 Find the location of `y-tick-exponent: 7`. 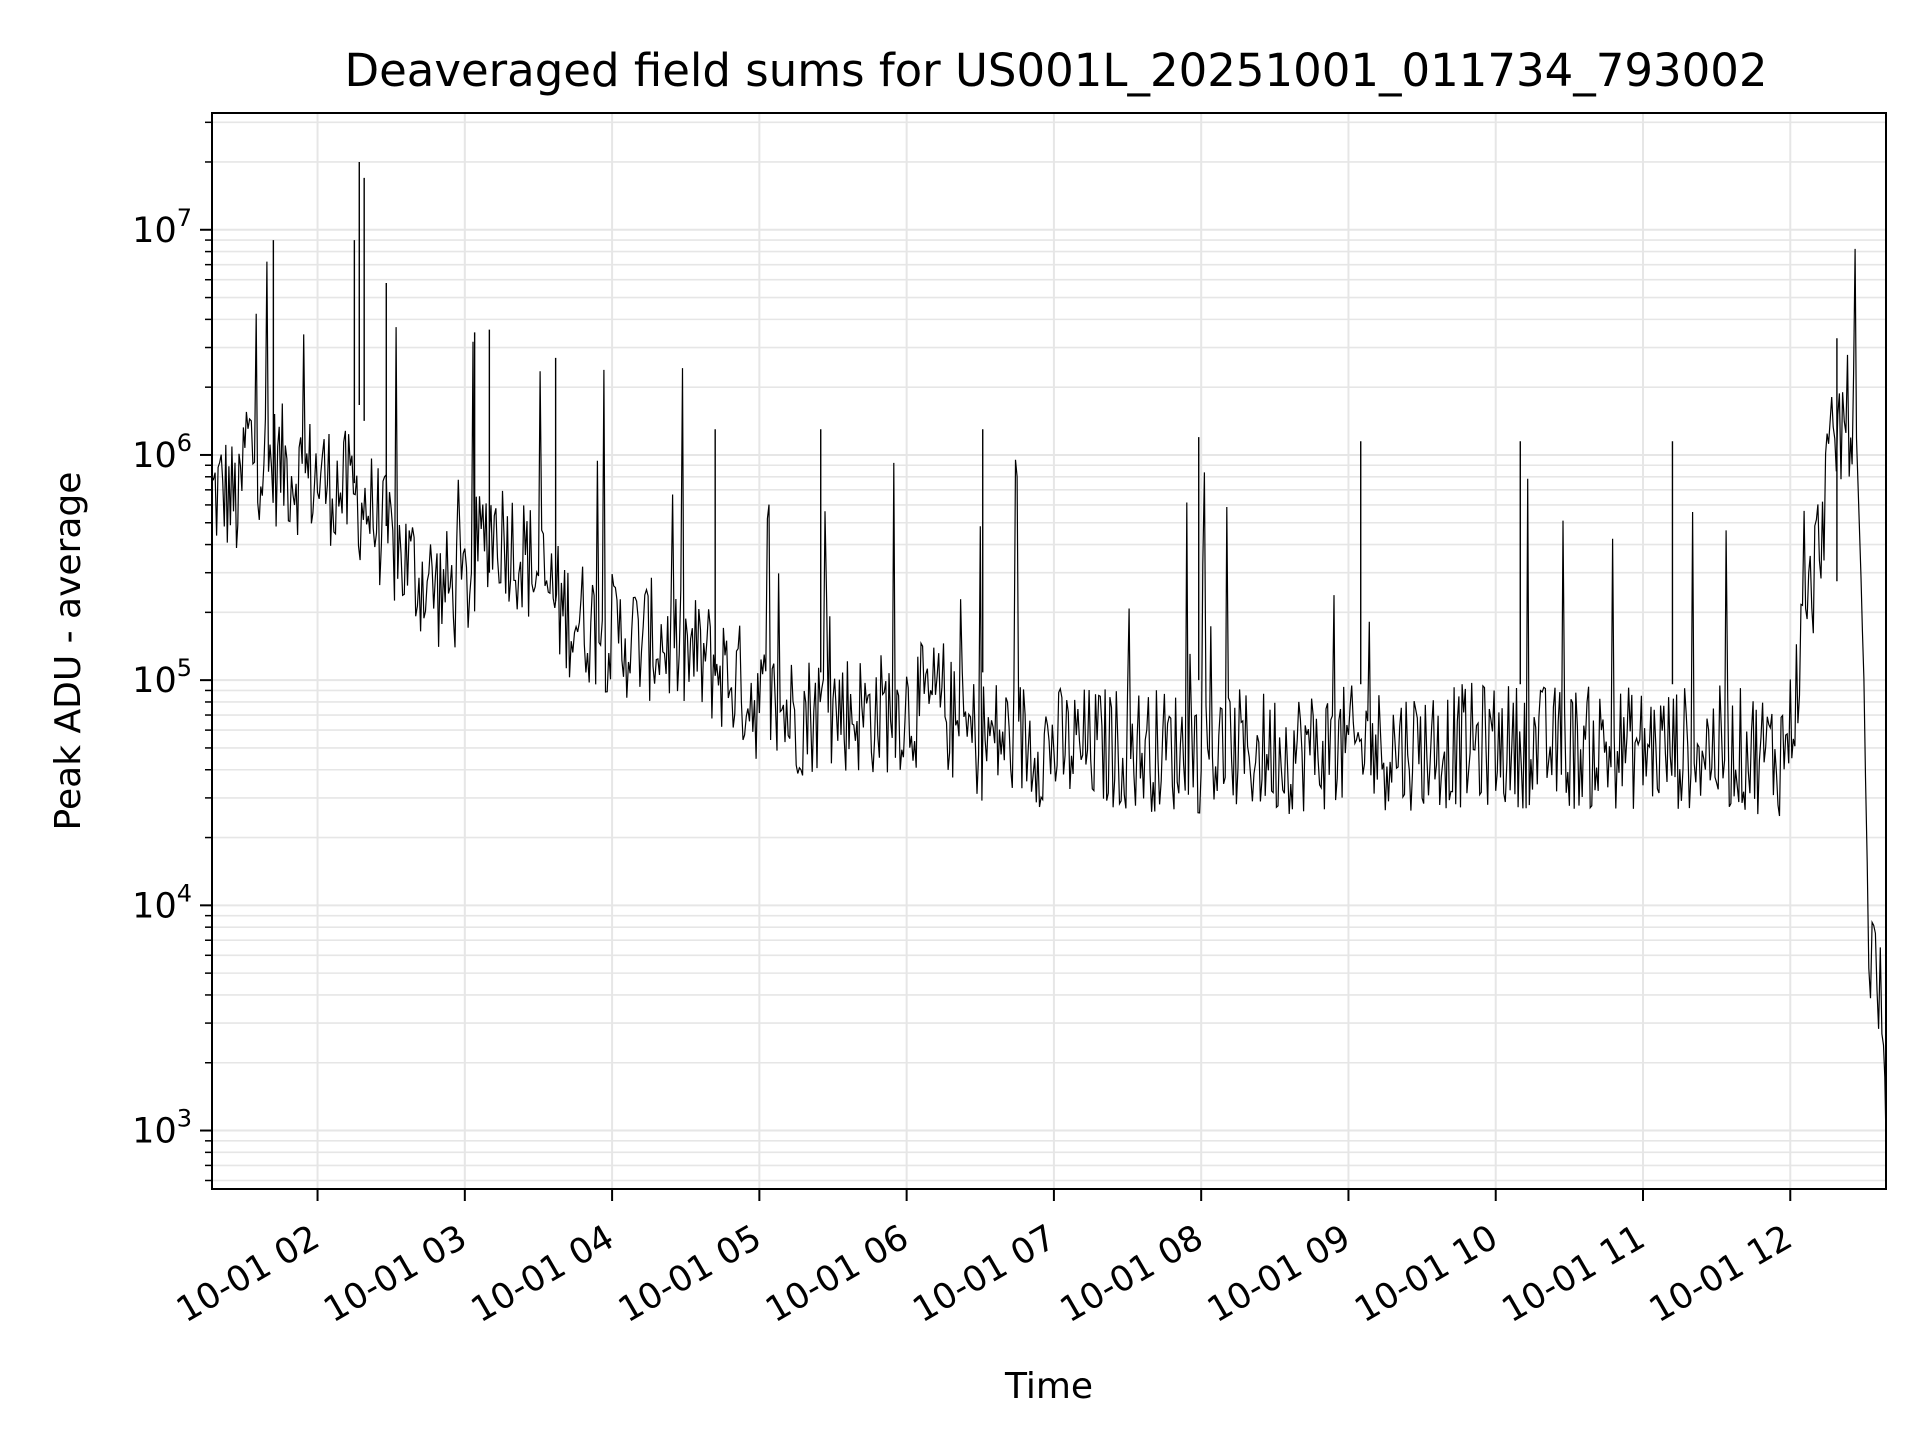

y-tick-exponent: 7 is located at coordinates (184, 218).